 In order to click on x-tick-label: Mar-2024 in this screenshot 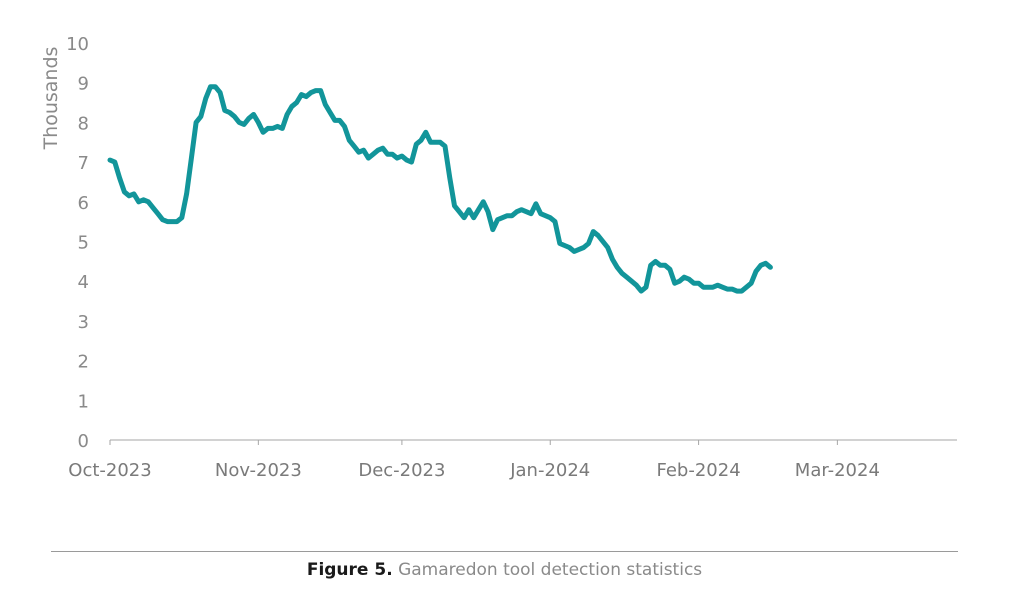, I will do `click(837, 470)`.